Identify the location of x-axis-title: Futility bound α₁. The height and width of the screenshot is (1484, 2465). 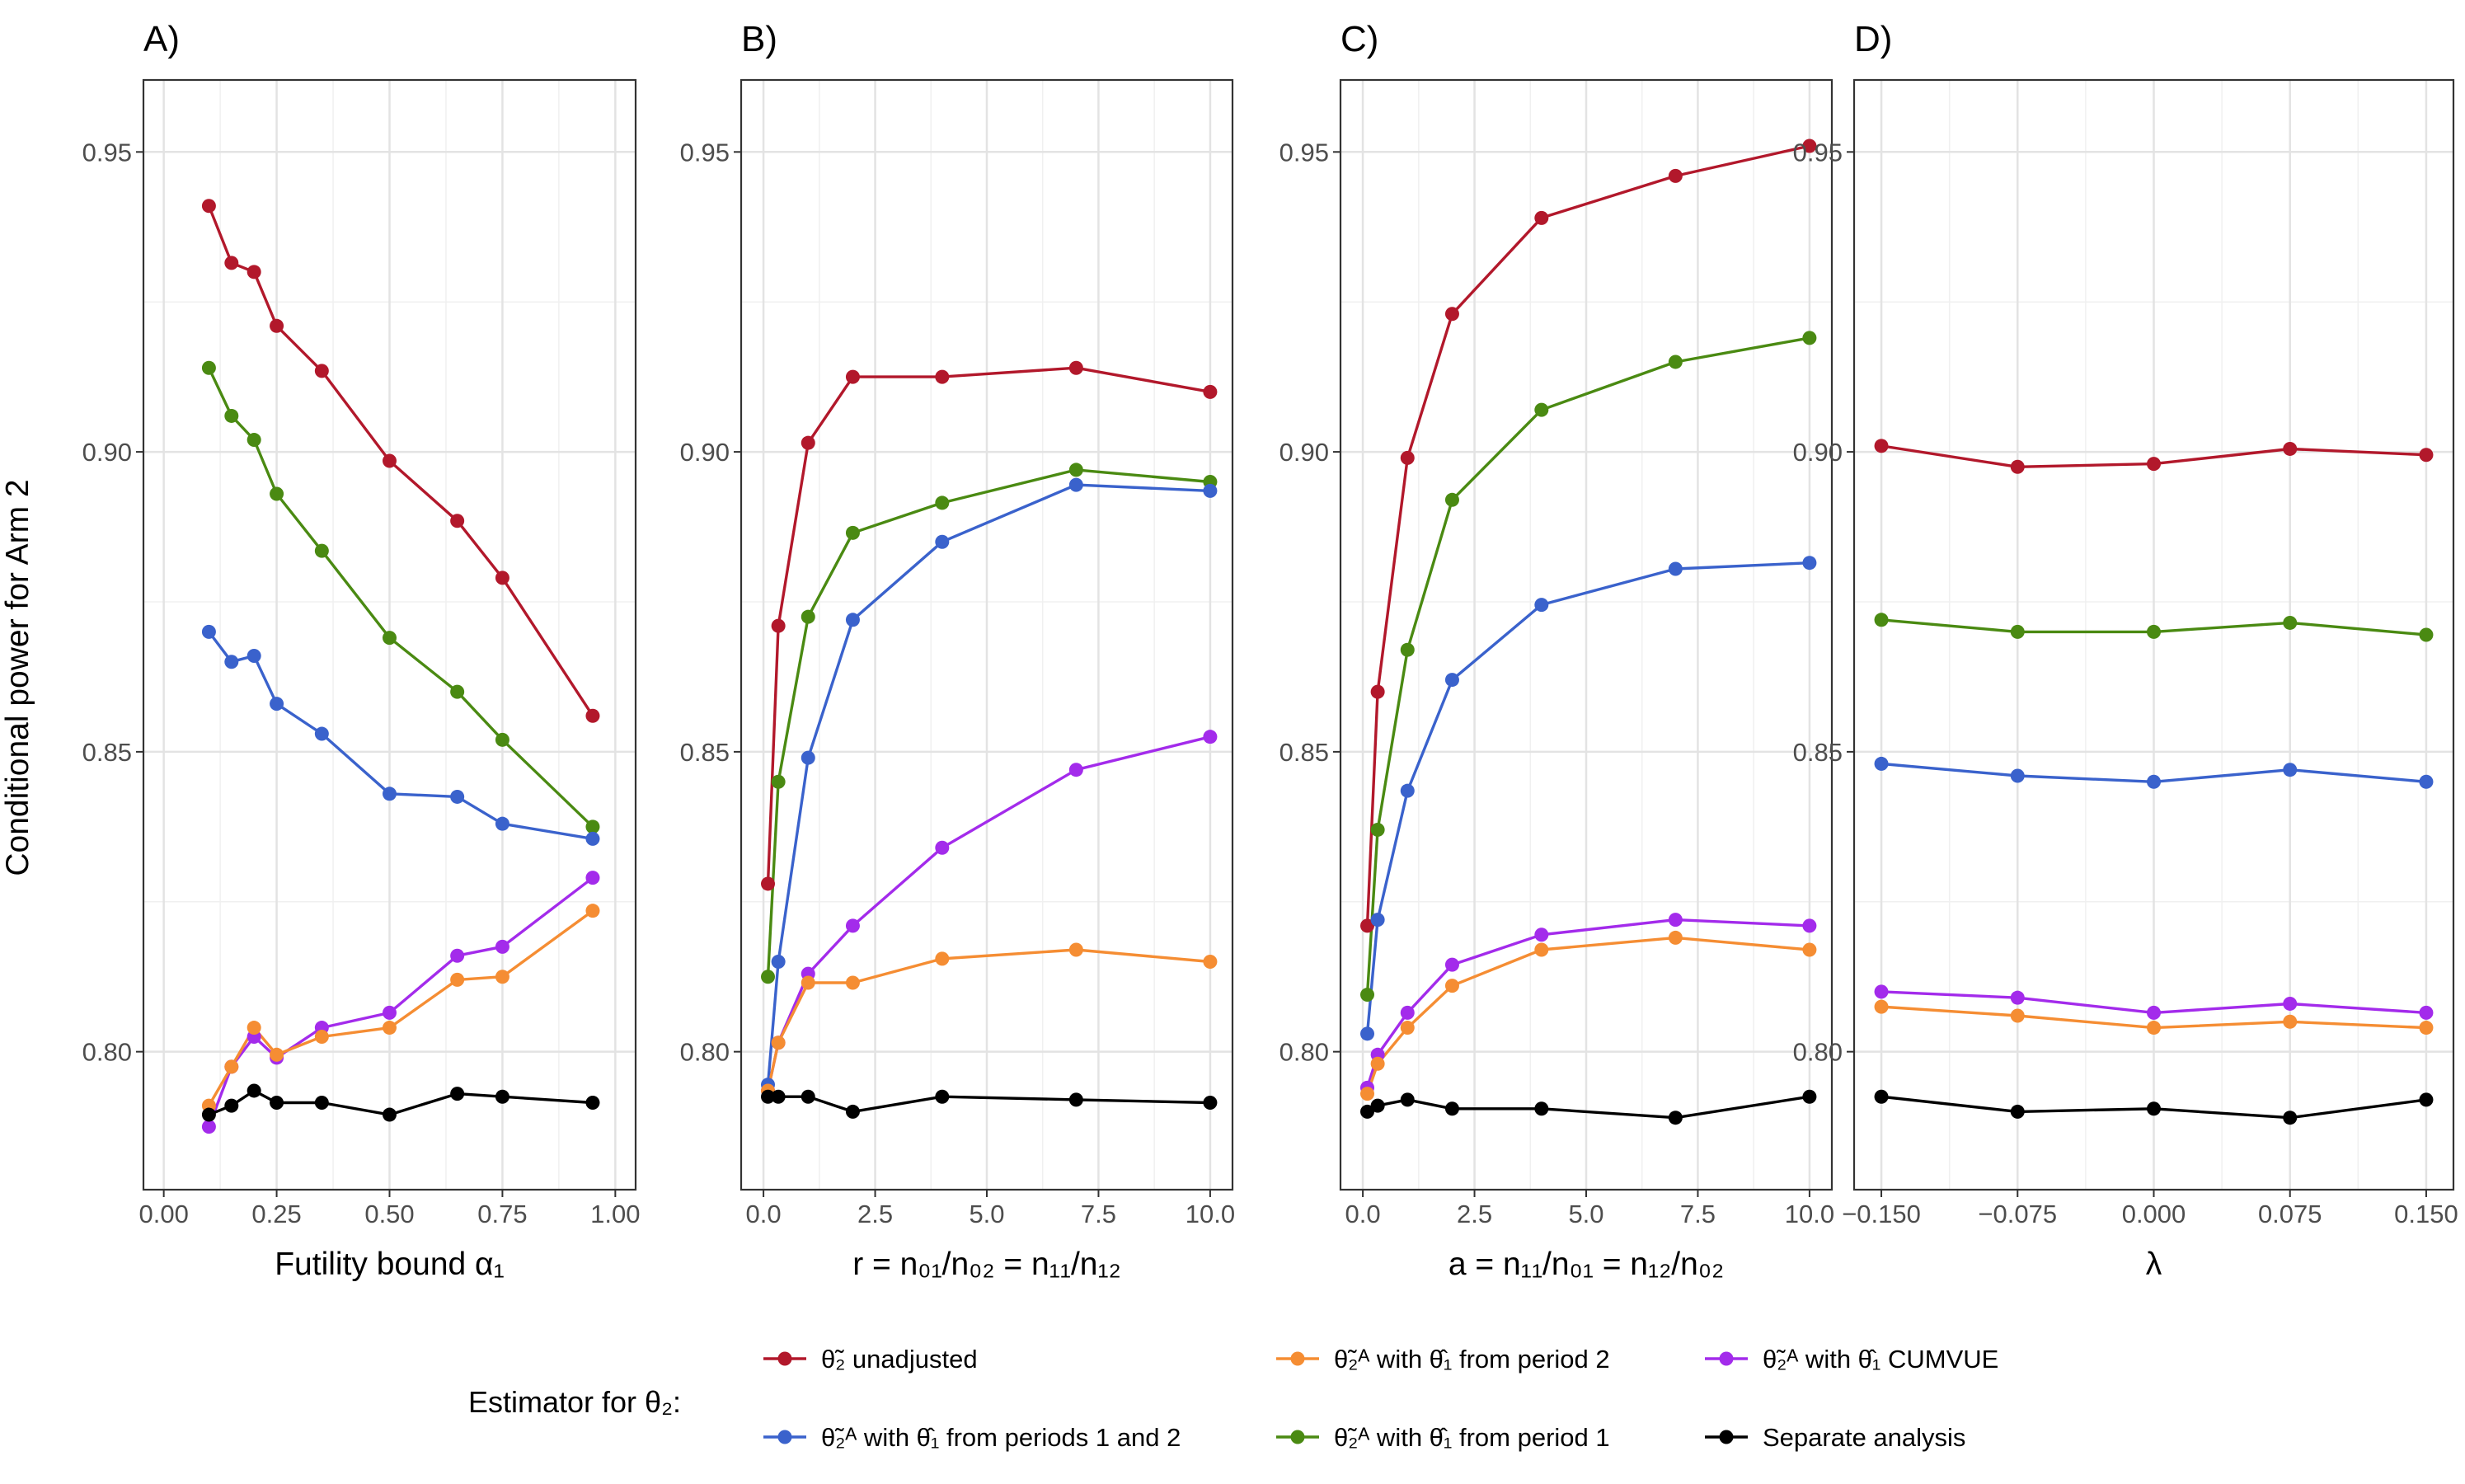
(390, 1264).